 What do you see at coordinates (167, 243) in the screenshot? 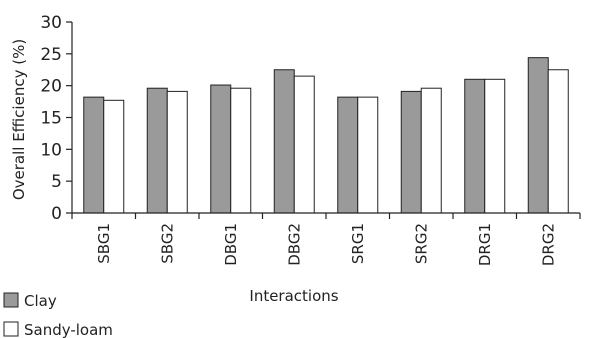
I see `x-category-label: SBG2` at bounding box center [167, 243].